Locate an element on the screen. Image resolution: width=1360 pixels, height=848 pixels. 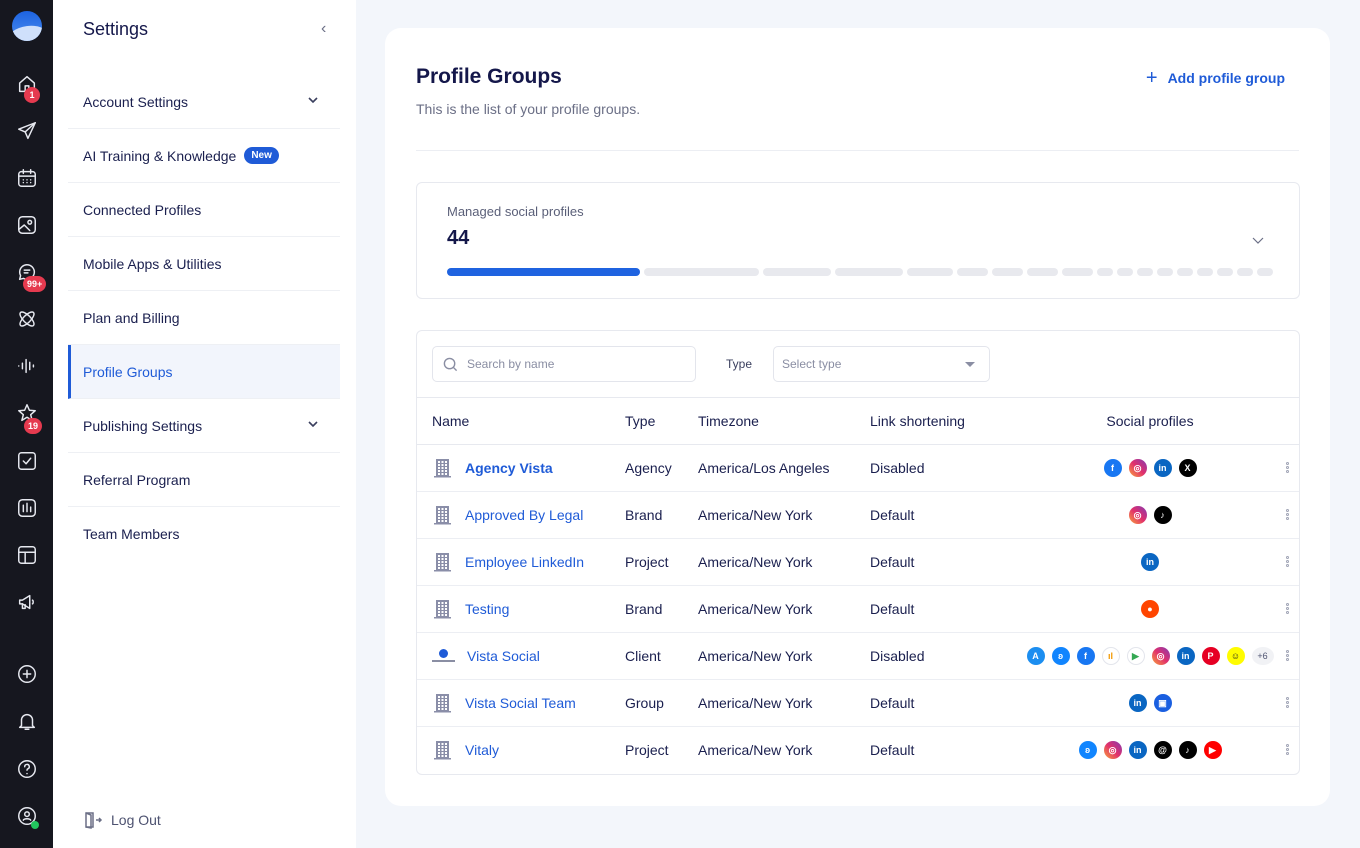
profile-avatar-icon is located at coordinates (27, 816).